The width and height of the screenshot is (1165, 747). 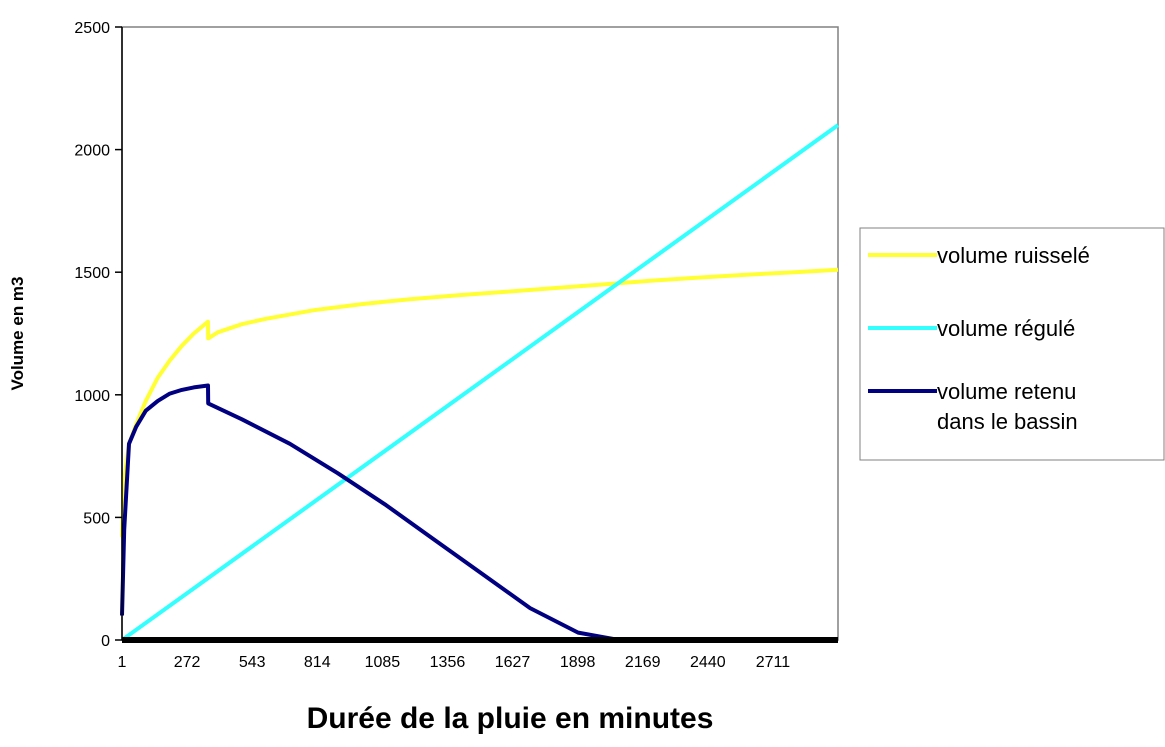 I want to click on y-tick-label: 2500, so click(x=92, y=28).